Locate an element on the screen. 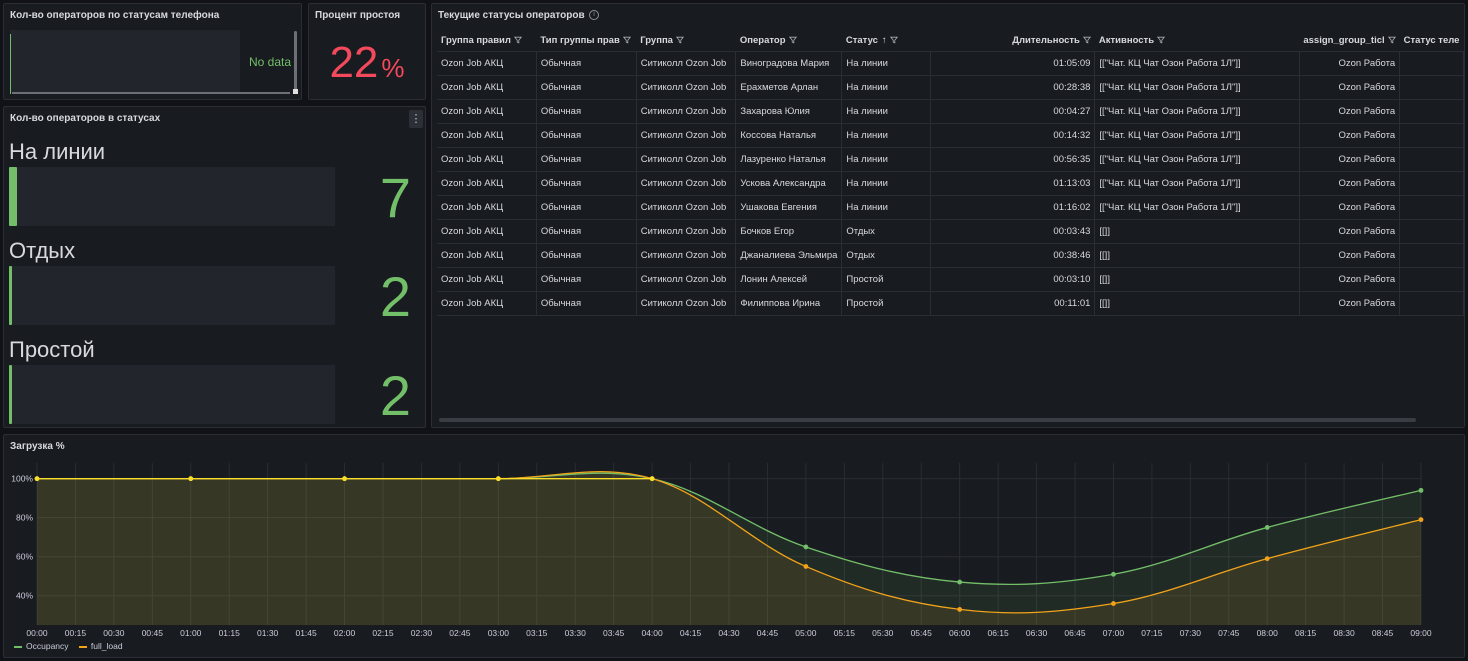 This screenshot has width=1468, height=661. legend-item-full-load: full_load is located at coordinates (100, 646).